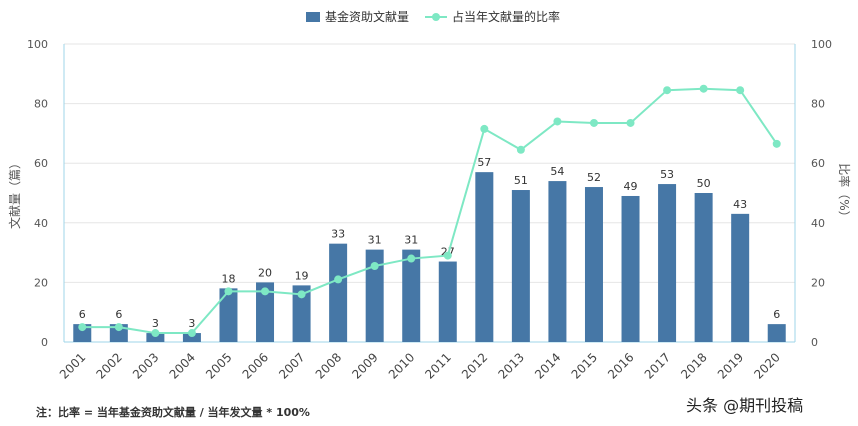  What do you see at coordinates (338, 234) in the screenshot?
I see `bar-value-label: 33` at bounding box center [338, 234].